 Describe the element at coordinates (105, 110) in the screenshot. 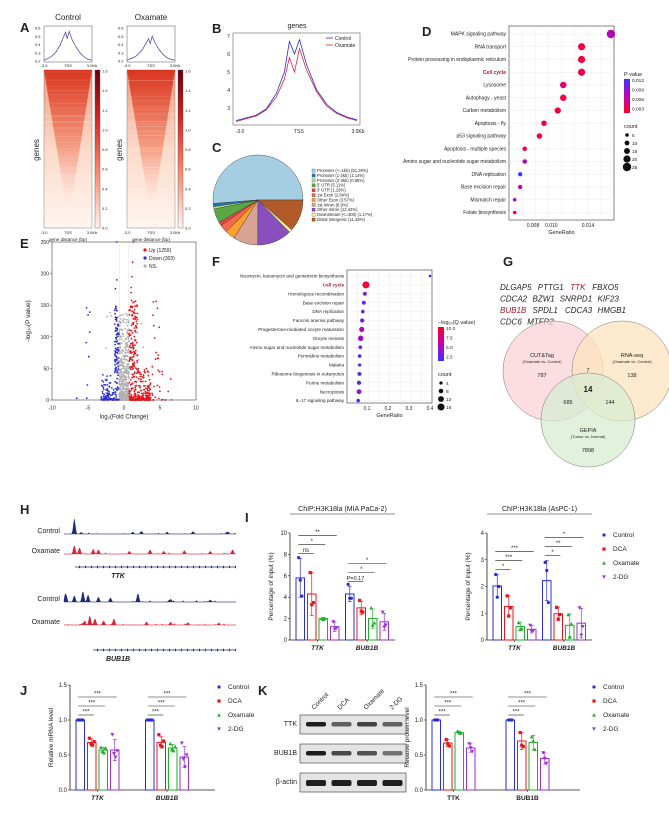

I see `colorbar-tick: 1.2` at that location.